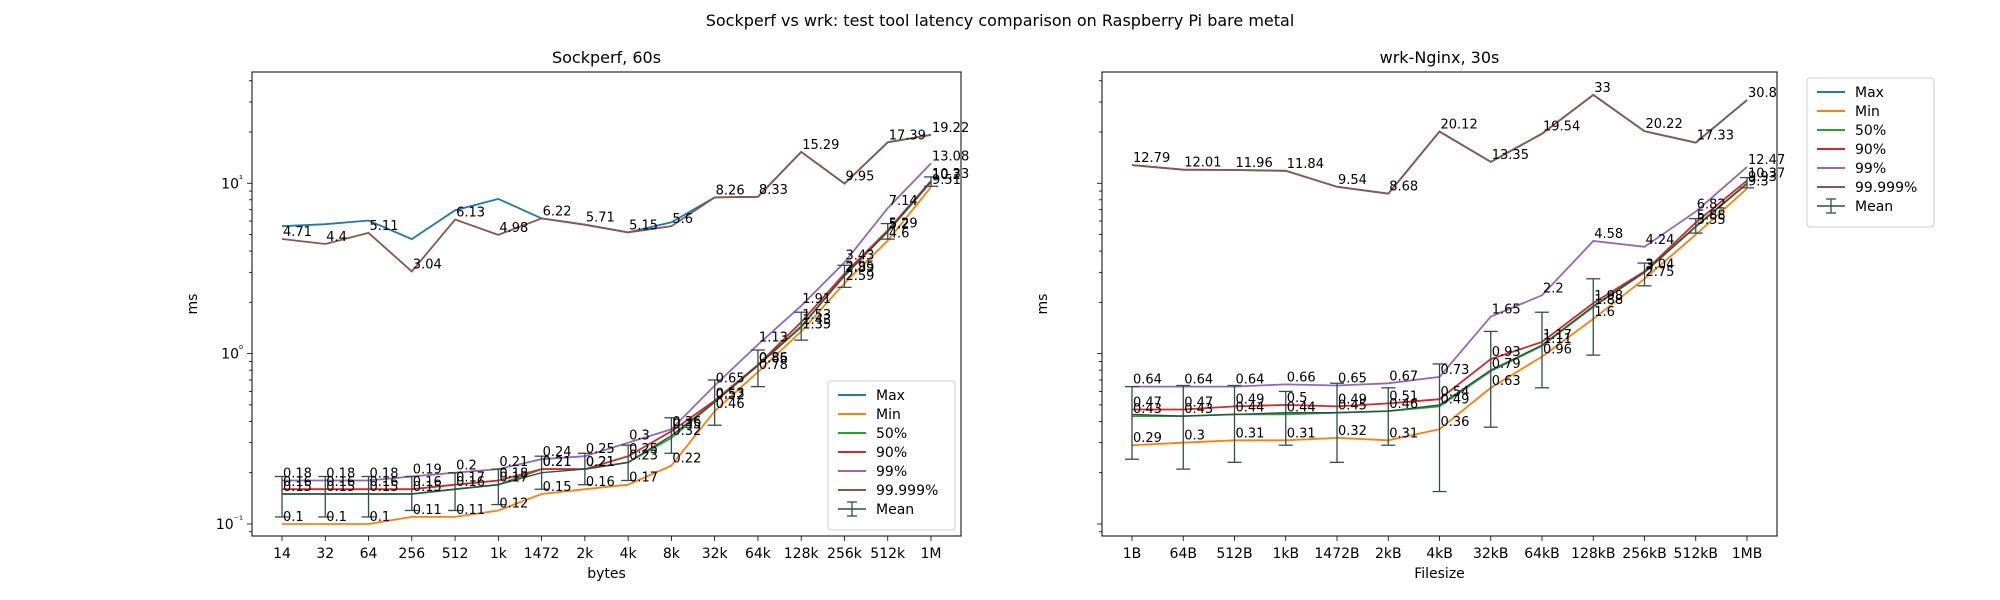  What do you see at coordinates (816, 299) in the screenshot?
I see `data-label: 1.91` at bounding box center [816, 299].